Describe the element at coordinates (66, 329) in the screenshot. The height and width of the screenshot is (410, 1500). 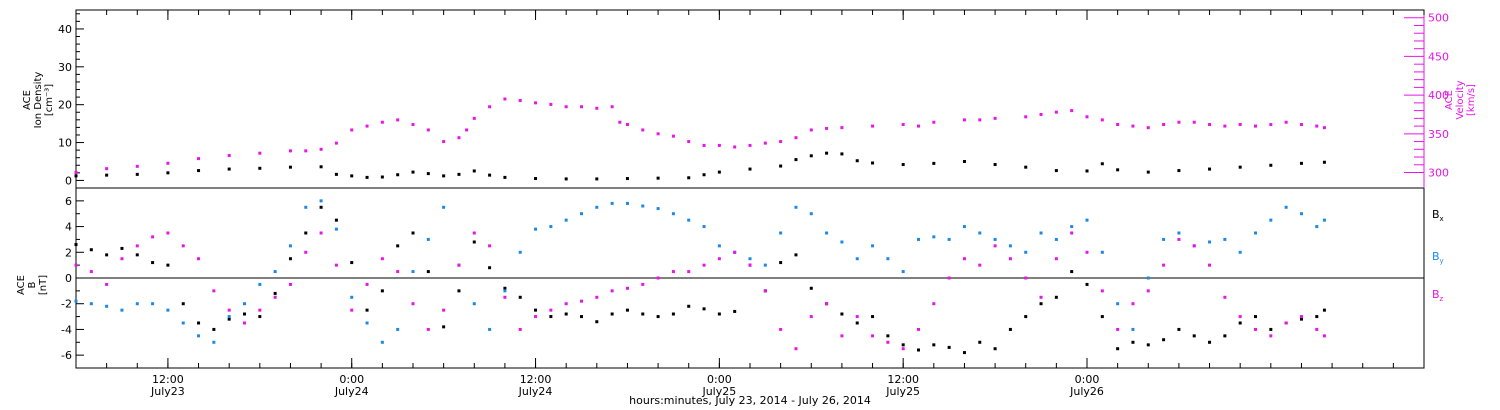
I see `bottom-tick-label: -4` at that location.